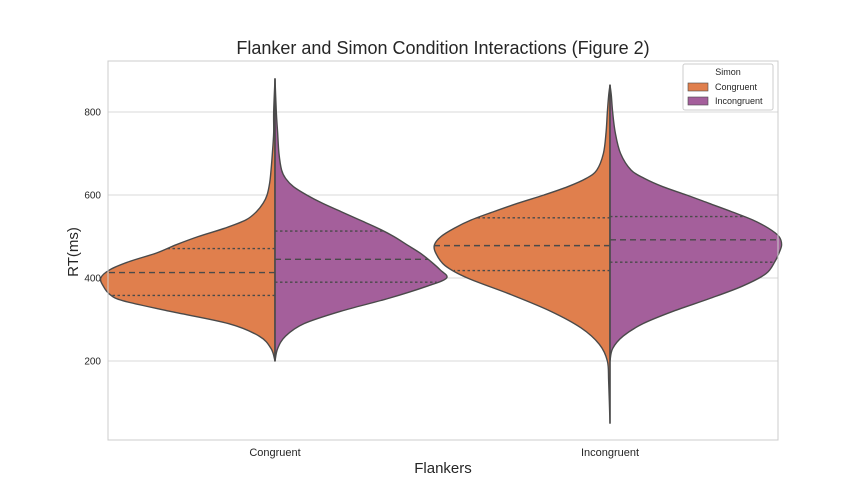 This screenshot has width=864, height=504. I want to click on y-axis-label: RT(ms), so click(73, 252).